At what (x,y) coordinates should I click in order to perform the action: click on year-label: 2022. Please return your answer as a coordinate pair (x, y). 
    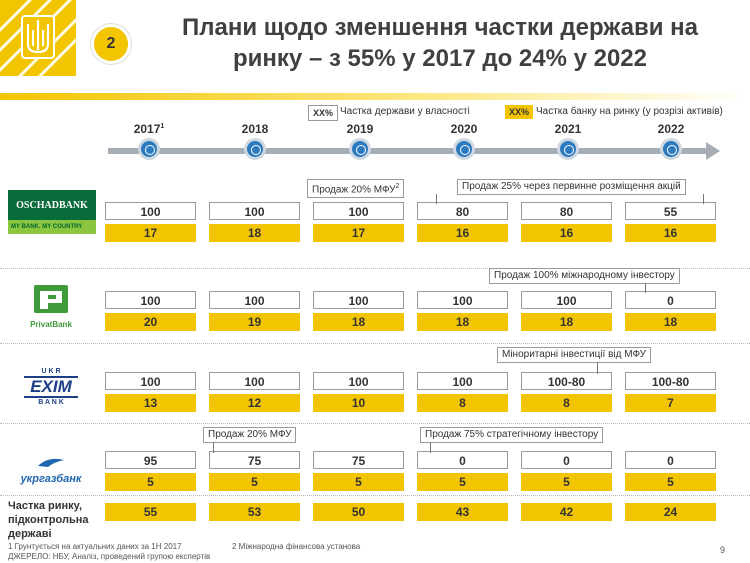
    Looking at the image, I should click on (671, 129).